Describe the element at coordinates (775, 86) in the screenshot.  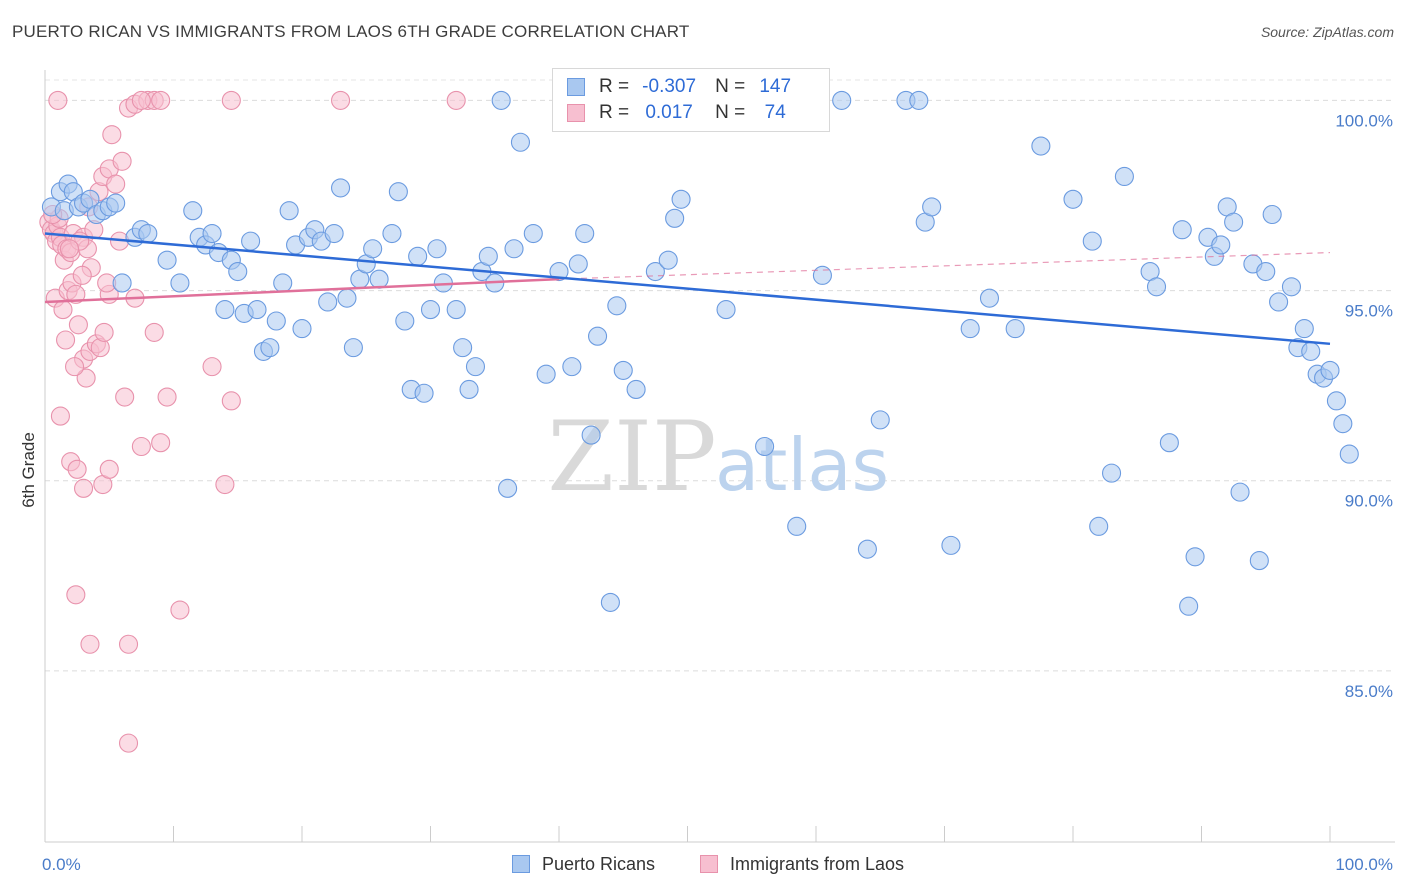
I see `legend-n-value: 147` at that location.